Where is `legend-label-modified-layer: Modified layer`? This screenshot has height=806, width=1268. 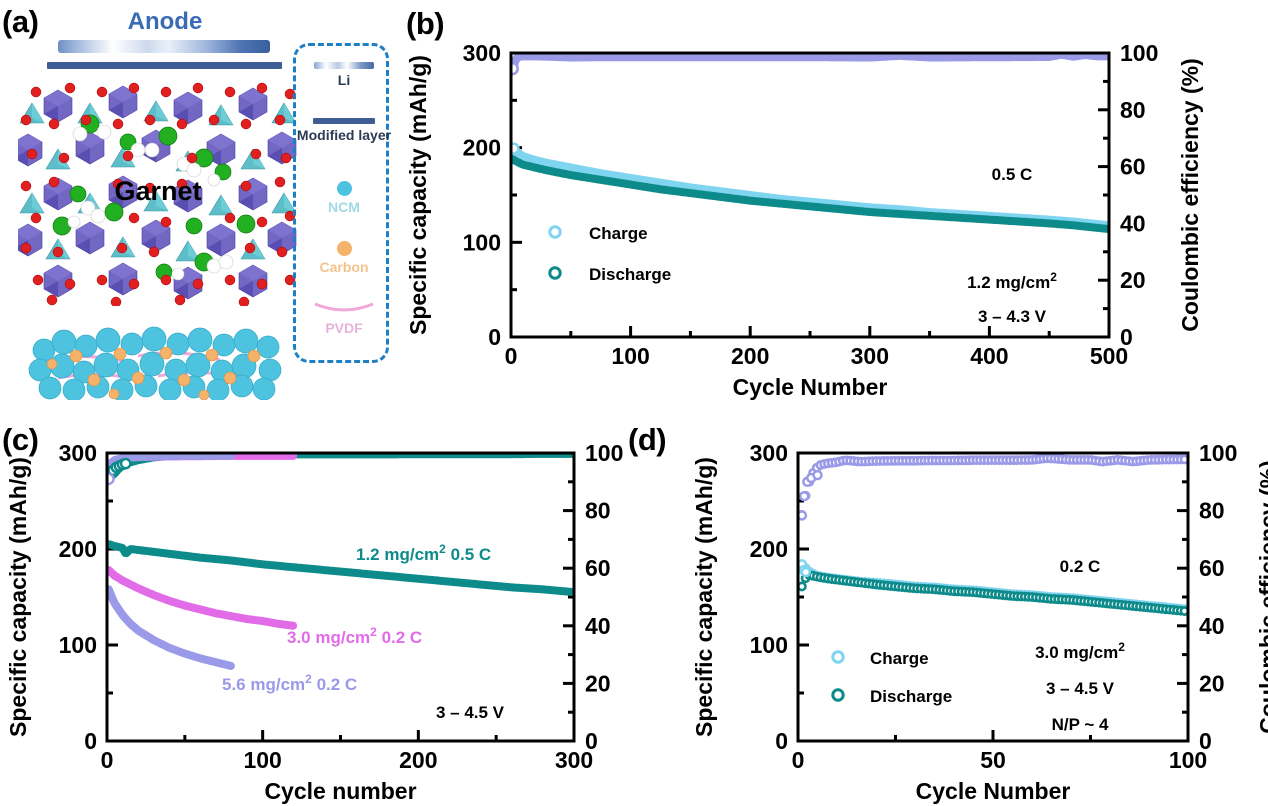
legend-label-modified-layer: Modified layer is located at coordinates (344, 135).